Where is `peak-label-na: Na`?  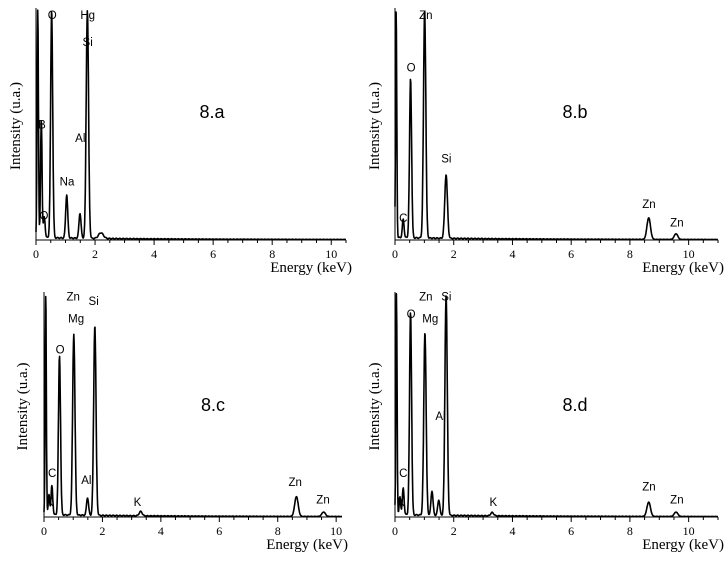
peak-label-na: Na is located at coordinates (67, 182).